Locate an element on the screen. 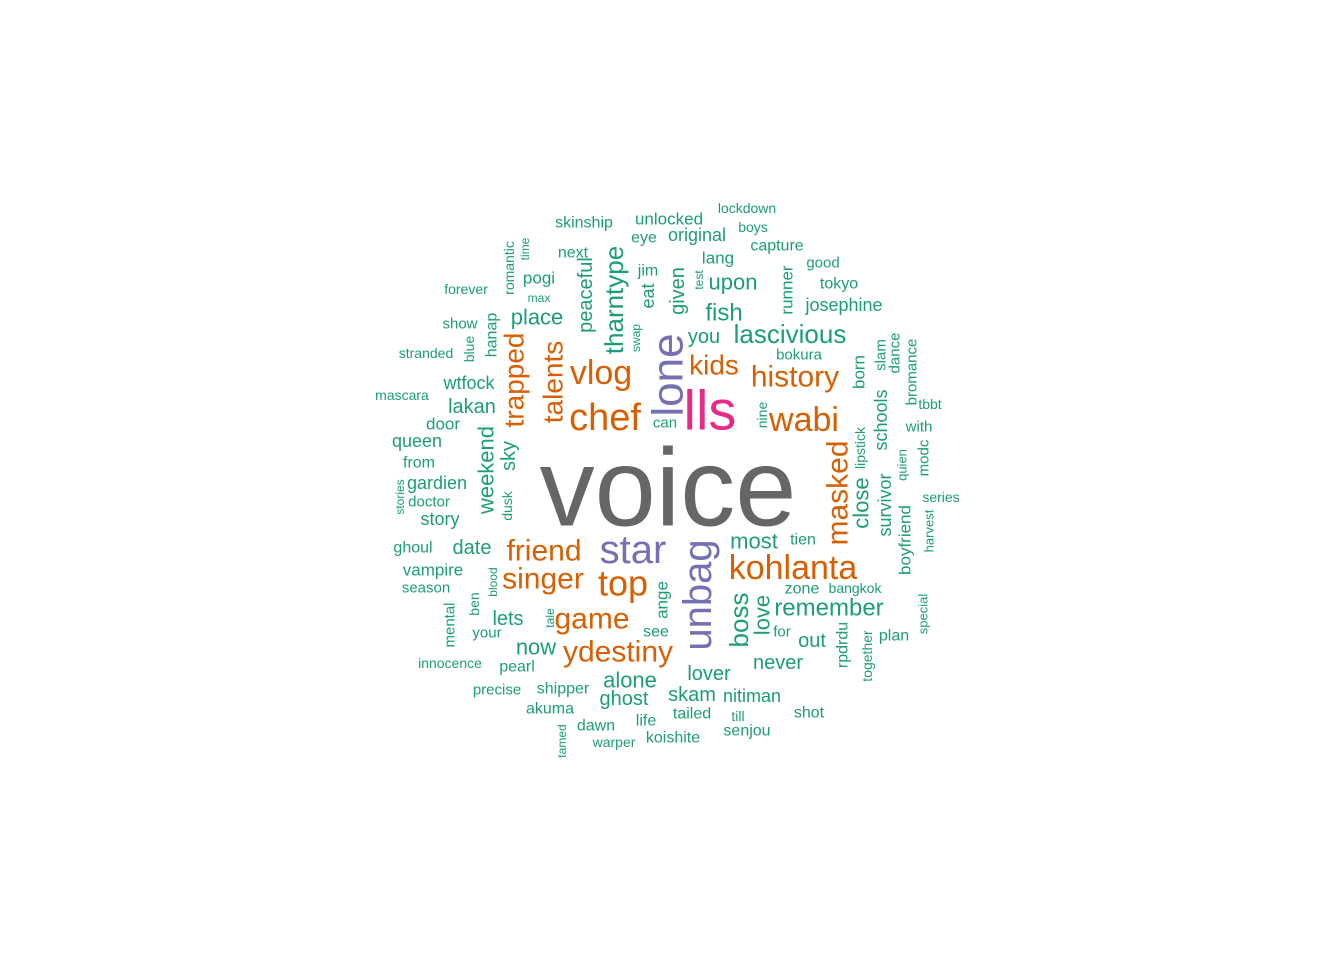 Image resolution: width=1344 pixels, height=960 pixels. word-peaceful: peaceful is located at coordinates (586, 295).